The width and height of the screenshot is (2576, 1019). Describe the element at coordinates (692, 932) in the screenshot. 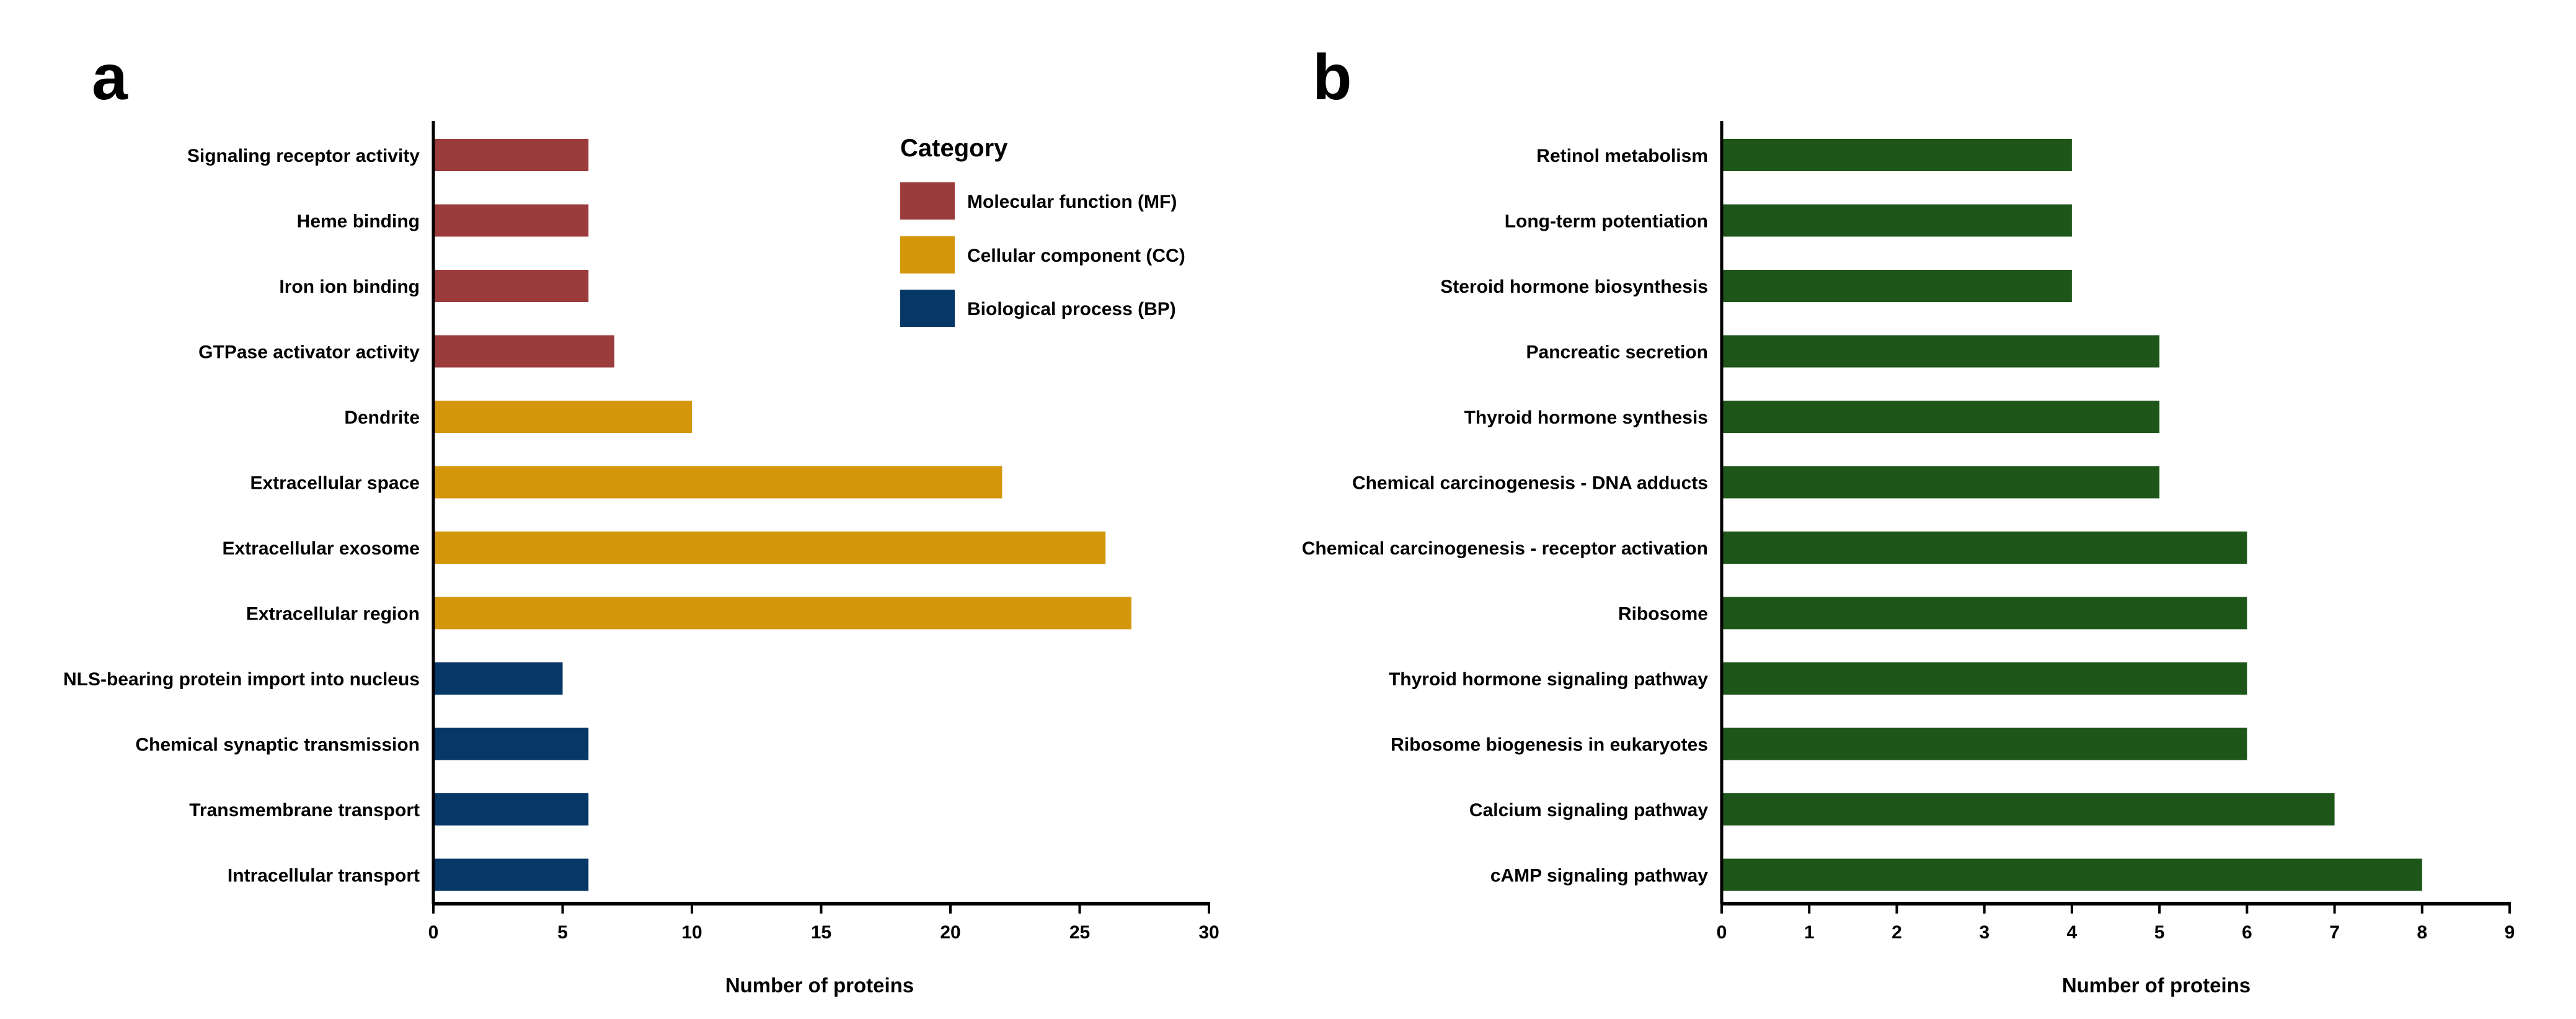

I see `panel-a-x-tick-label: 10` at that location.